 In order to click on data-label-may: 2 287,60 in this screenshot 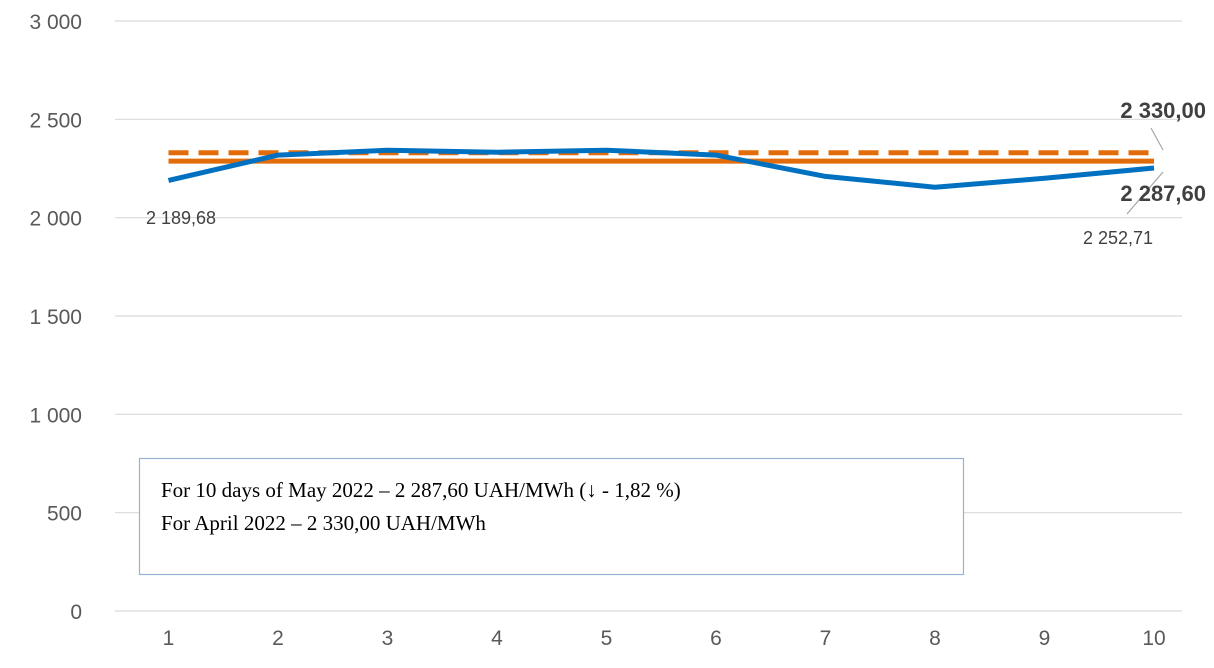, I will do `click(1163, 193)`.